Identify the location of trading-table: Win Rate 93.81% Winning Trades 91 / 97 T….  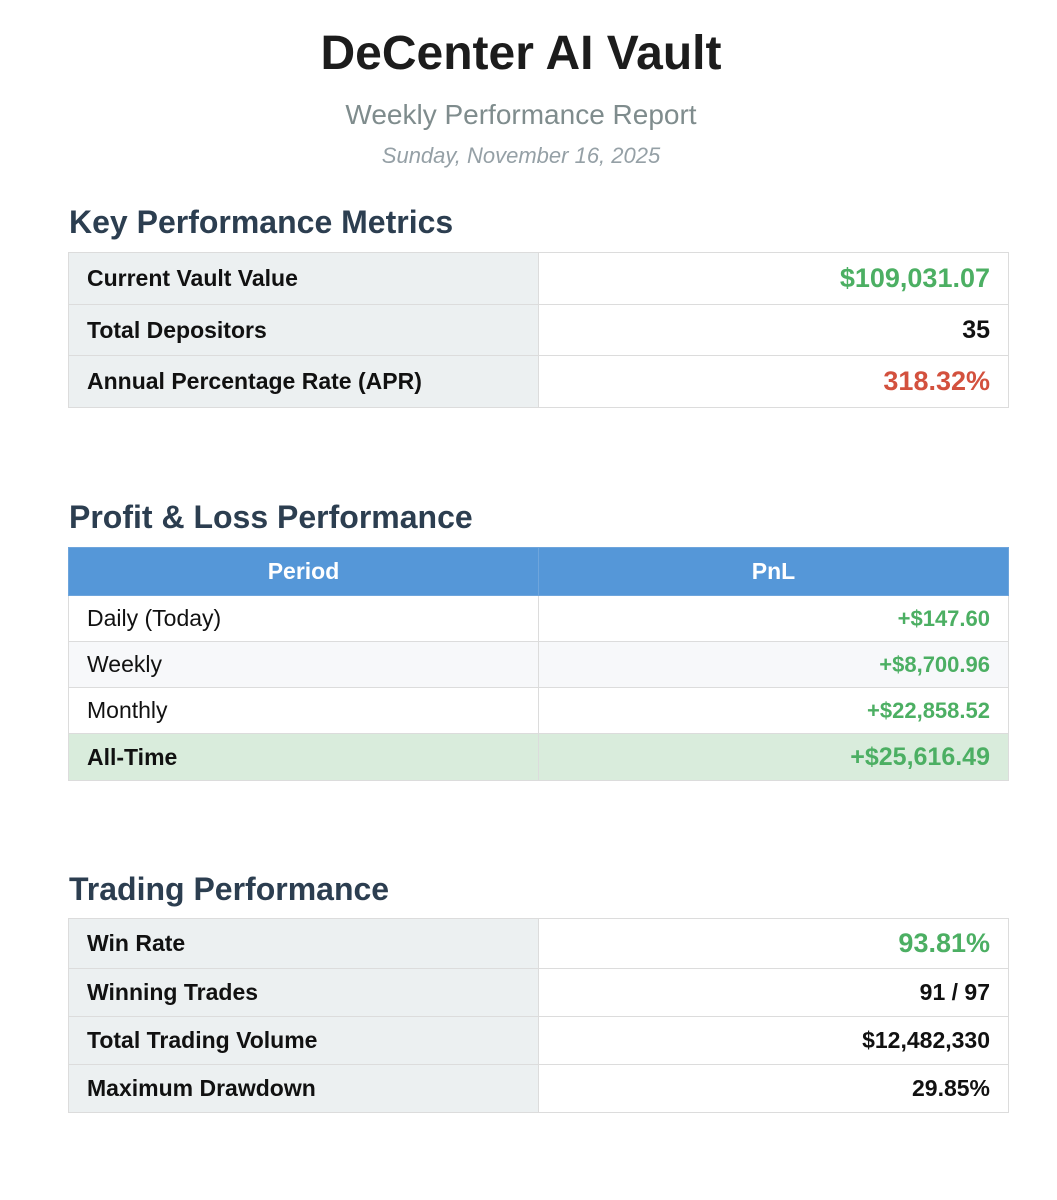
(538, 1015).